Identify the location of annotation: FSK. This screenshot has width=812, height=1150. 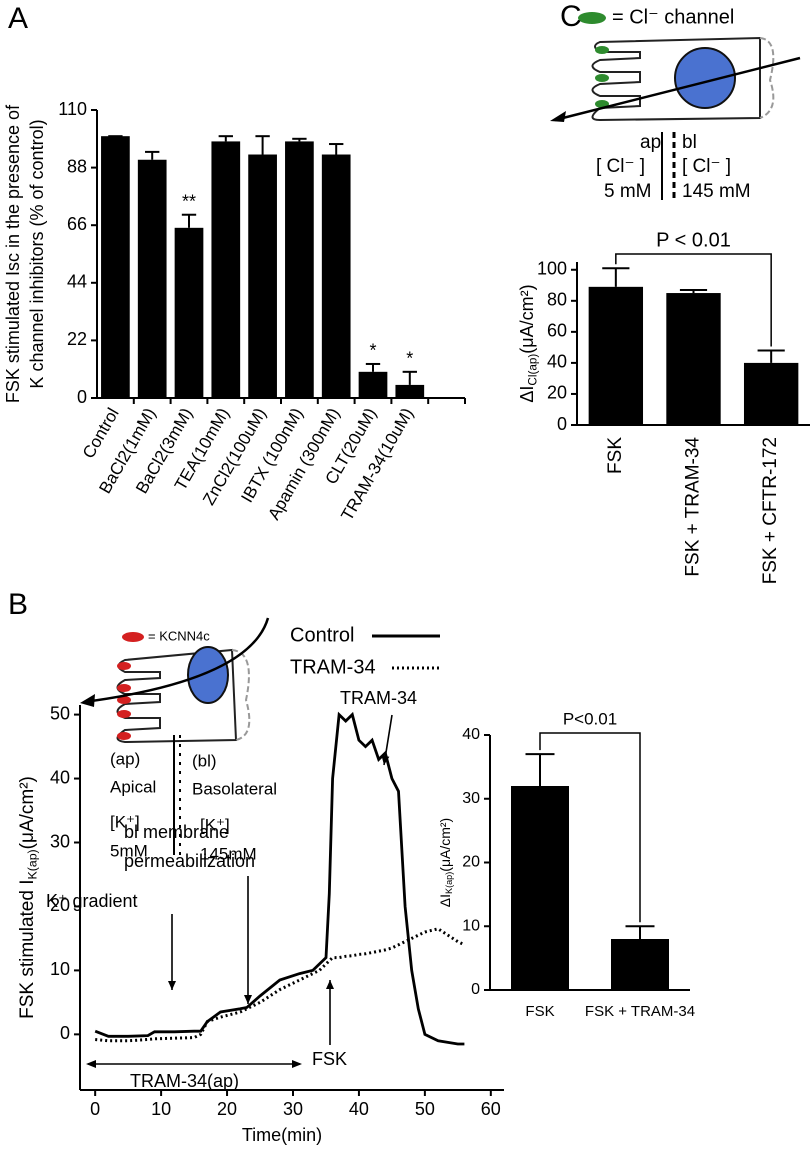
(329, 1059).